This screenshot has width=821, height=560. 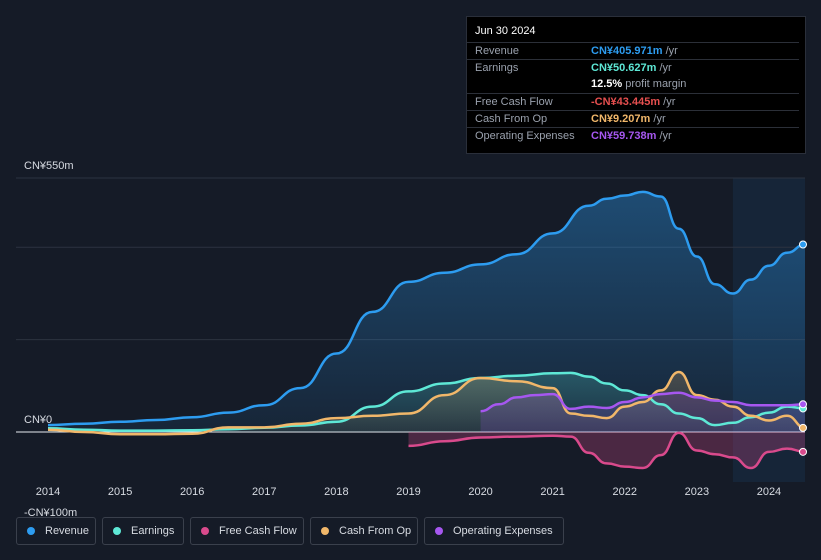 I want to click on tooltip-value: CN¥59.738m /yr, so click(x=631, y=136).